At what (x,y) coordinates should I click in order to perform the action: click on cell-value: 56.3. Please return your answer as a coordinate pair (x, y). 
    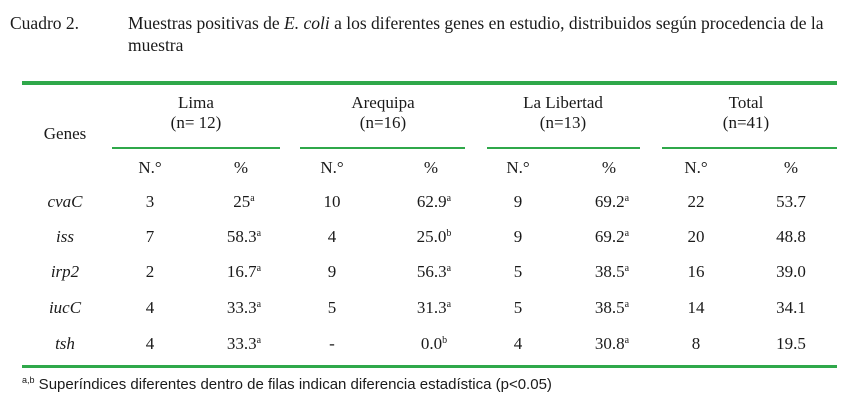
    Looking at the image, I should click on (431, 271).